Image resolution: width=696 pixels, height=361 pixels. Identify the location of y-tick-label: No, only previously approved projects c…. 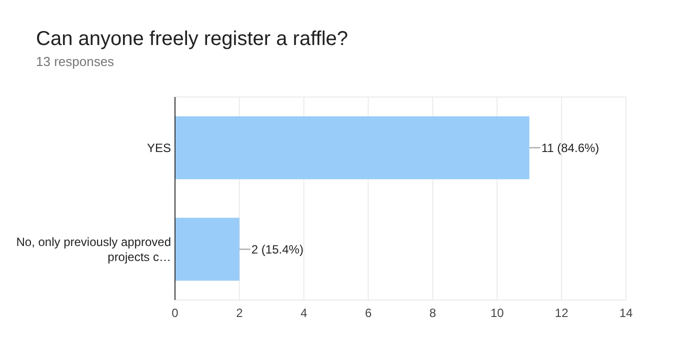
(93, 249).